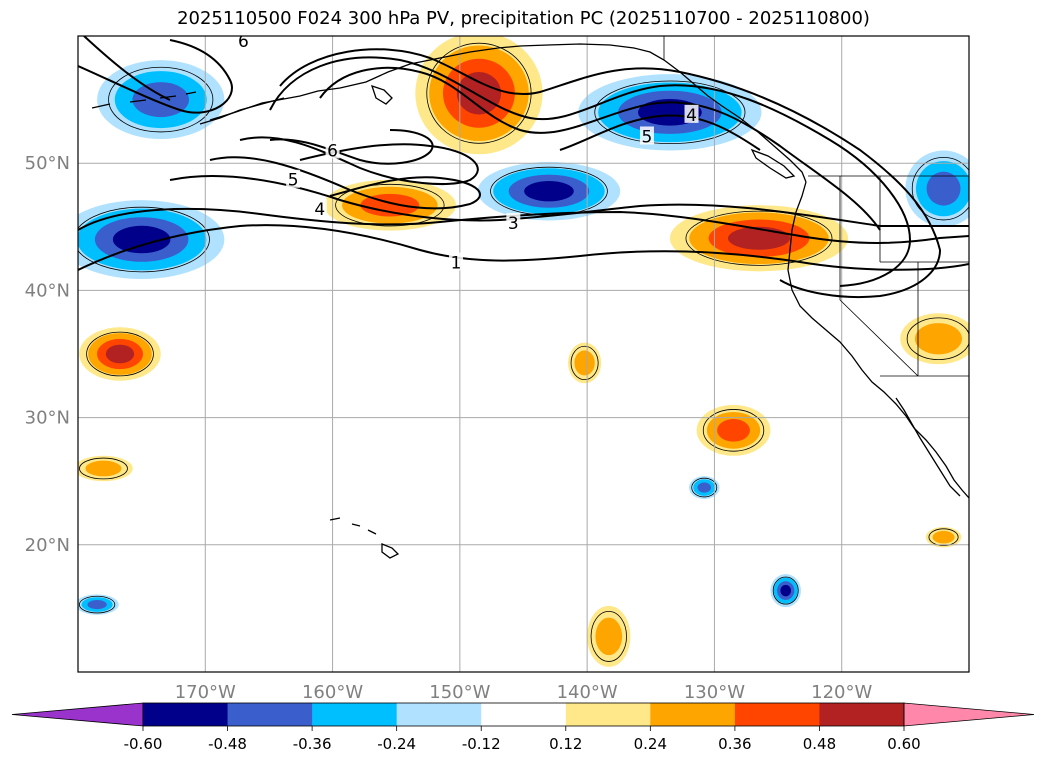 This screenshot has height=765, width=1047. Describe the element at coordinates (549, 191) in the screenshot. I see `precip-region-mid-pacific-negative` at that location.